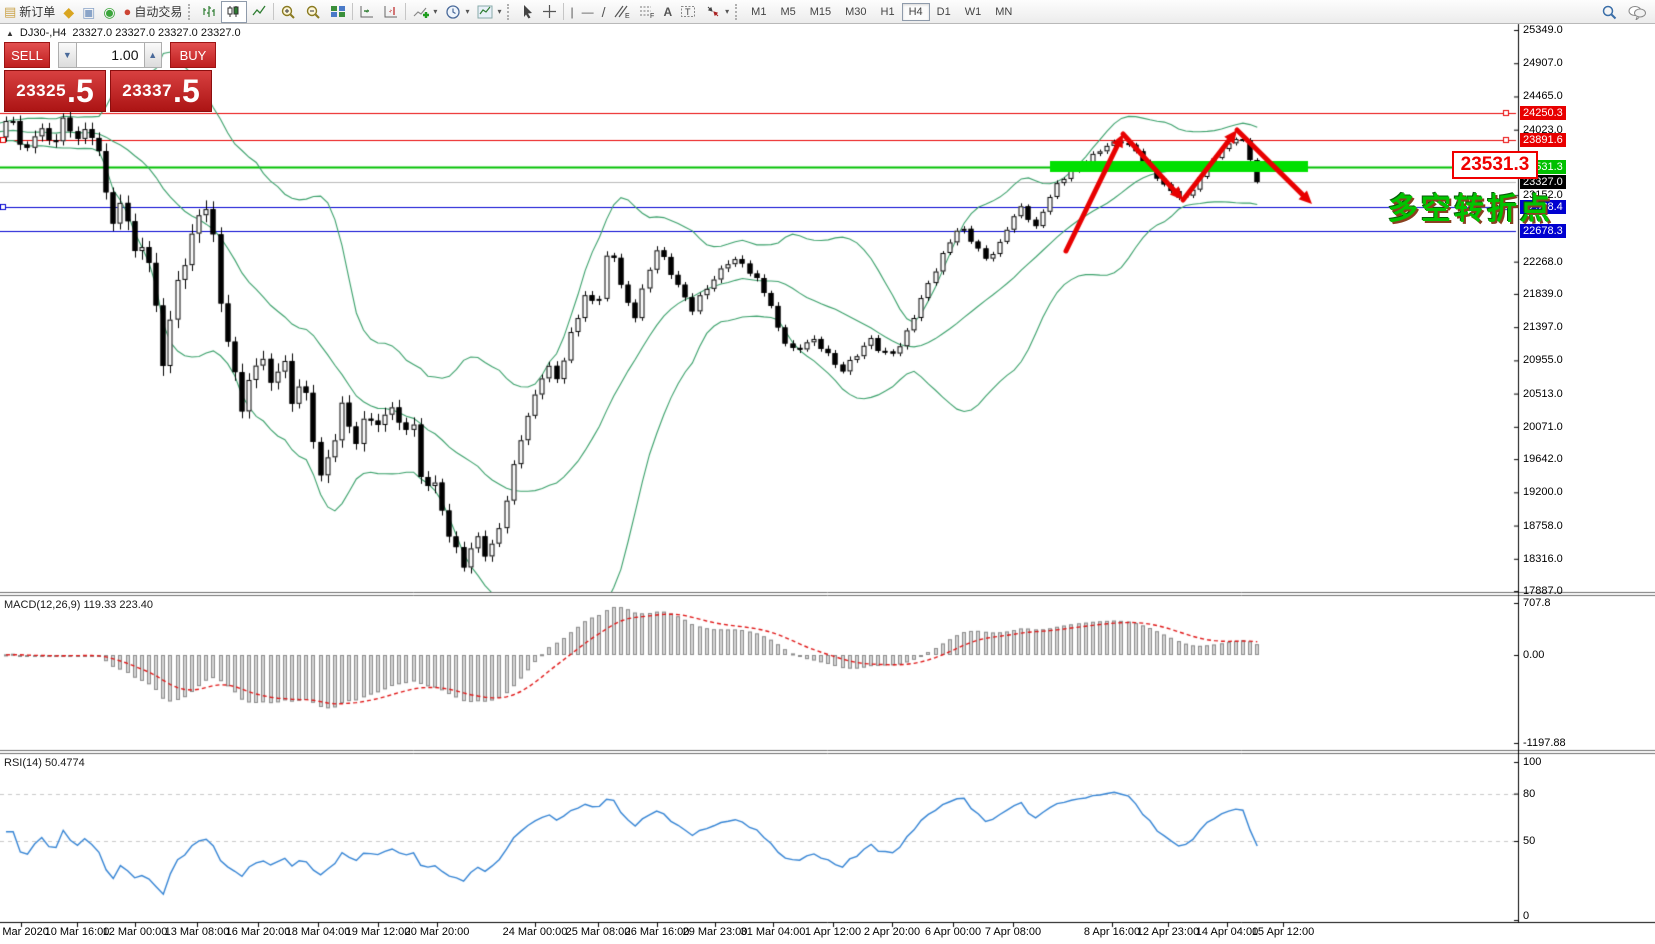 The height and width of the screenshot is (944, 1655). Describe the element at coordinates (1495, 165) in the screenshot. I see `price-level-annotation-box: 23531.3` at that location.